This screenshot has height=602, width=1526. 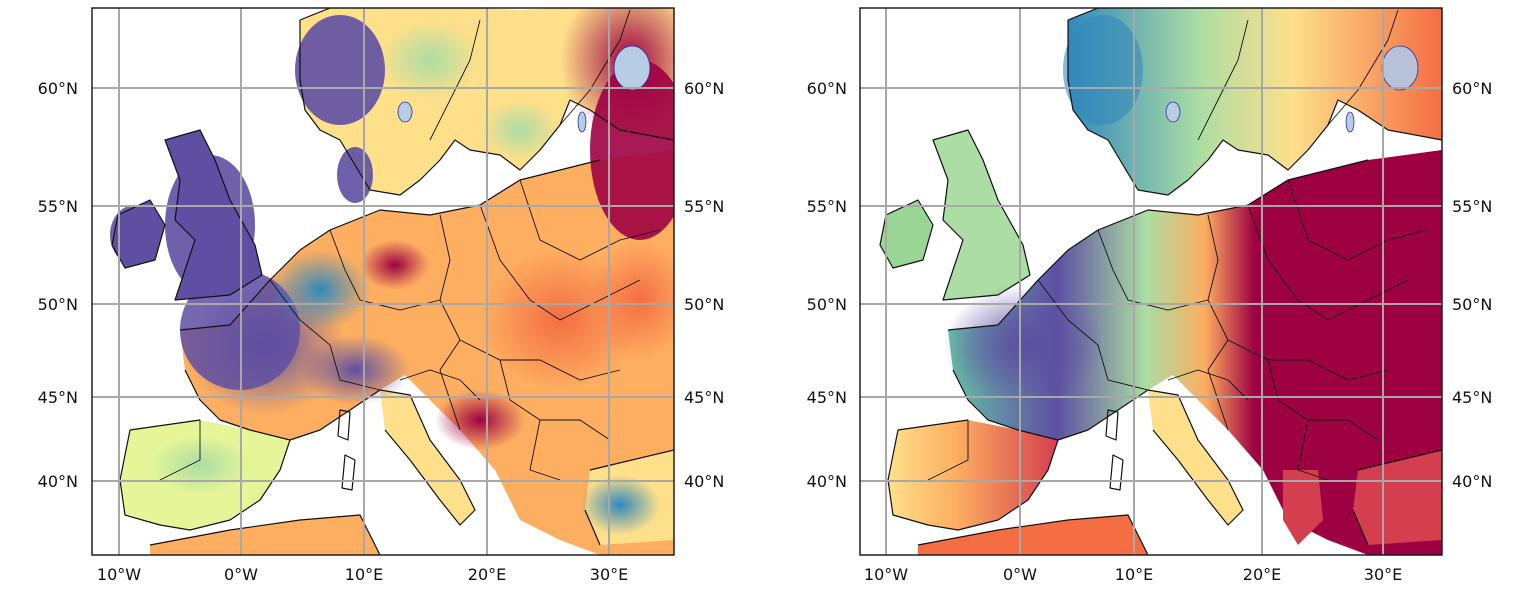 What do you see at coordinates (1292, 89) in the screenshot?
I see `lakes-right` at bounding box center [1292, 89].